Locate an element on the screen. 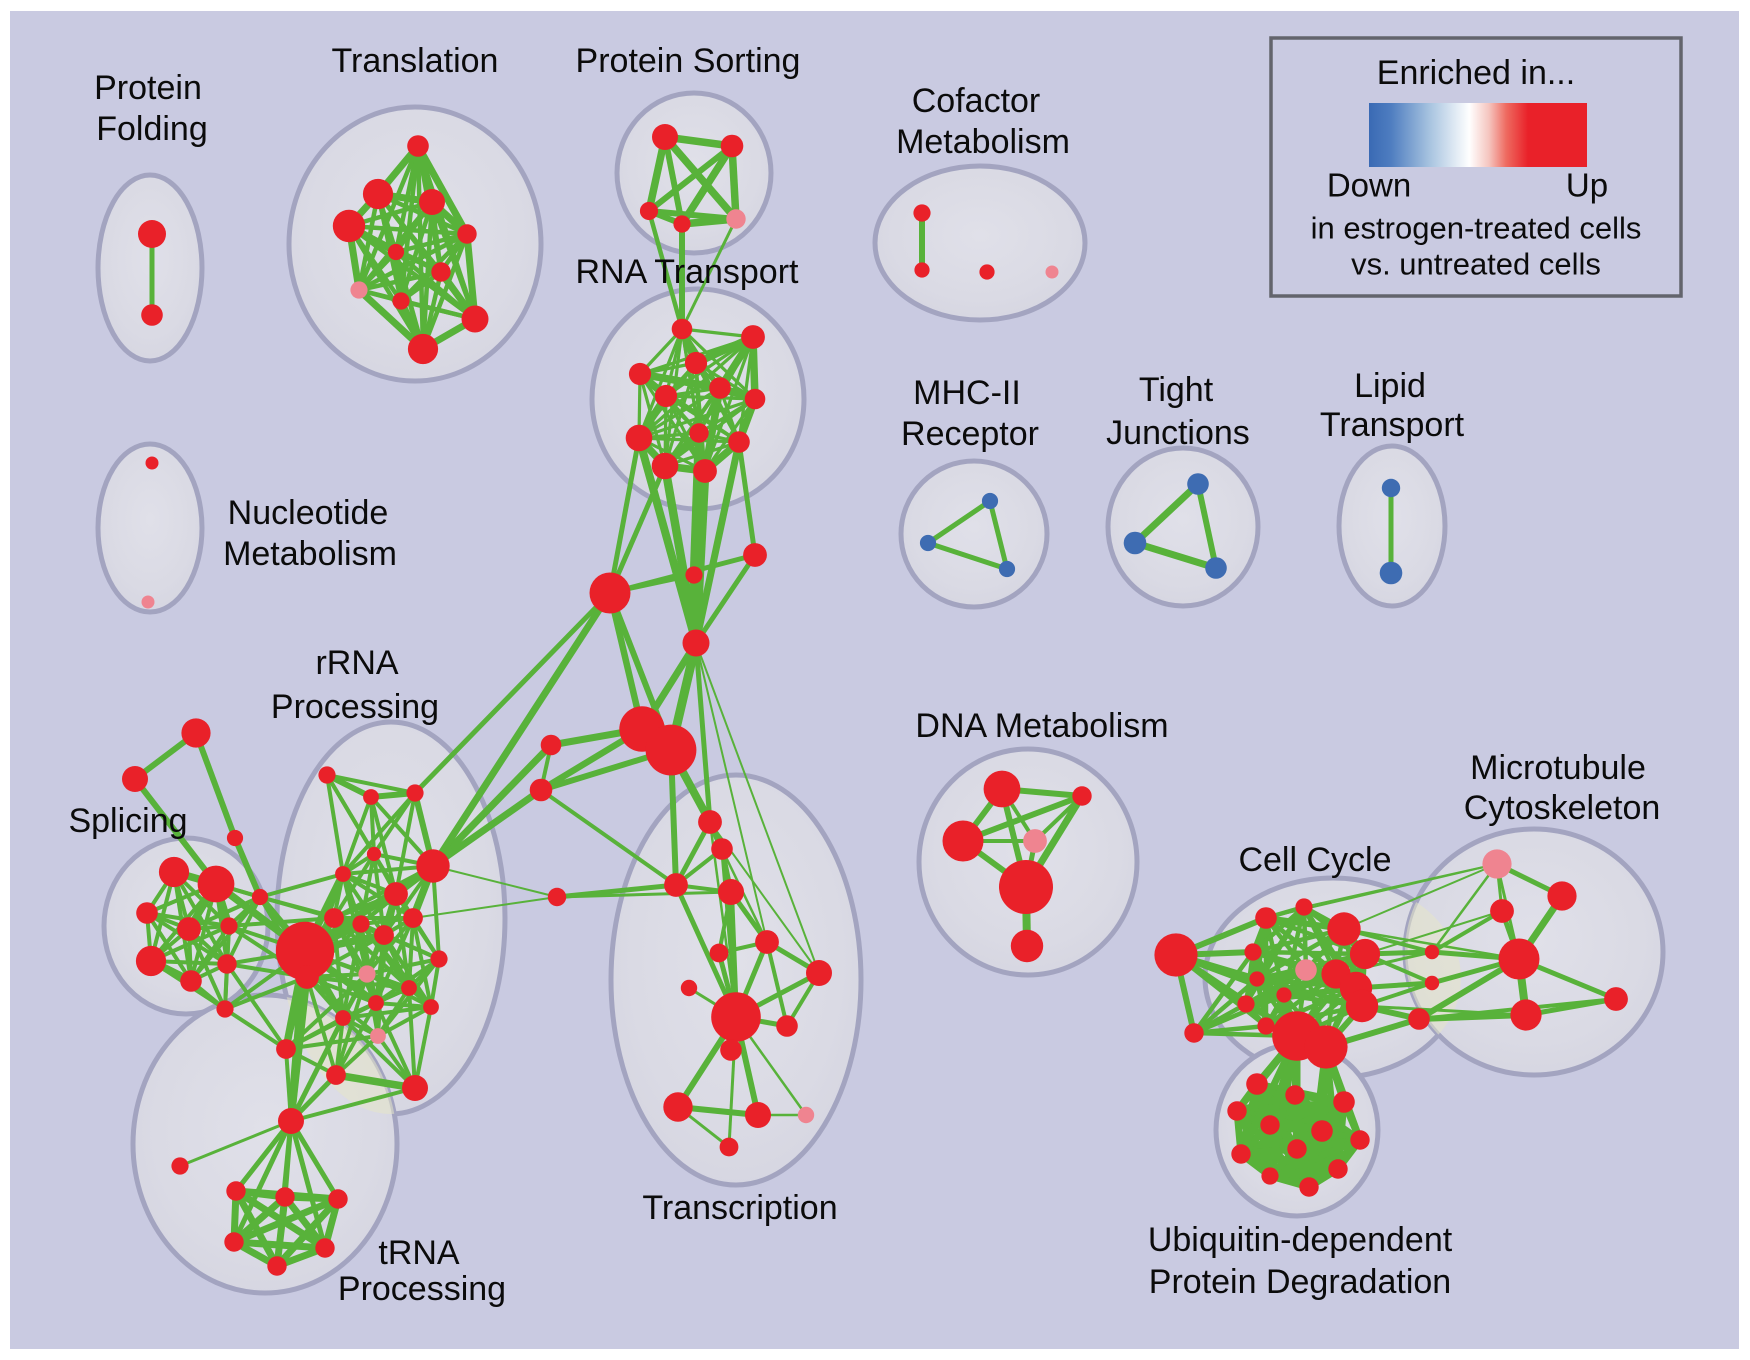  svg-text: Transcription is located at coordinates (739, 1208).